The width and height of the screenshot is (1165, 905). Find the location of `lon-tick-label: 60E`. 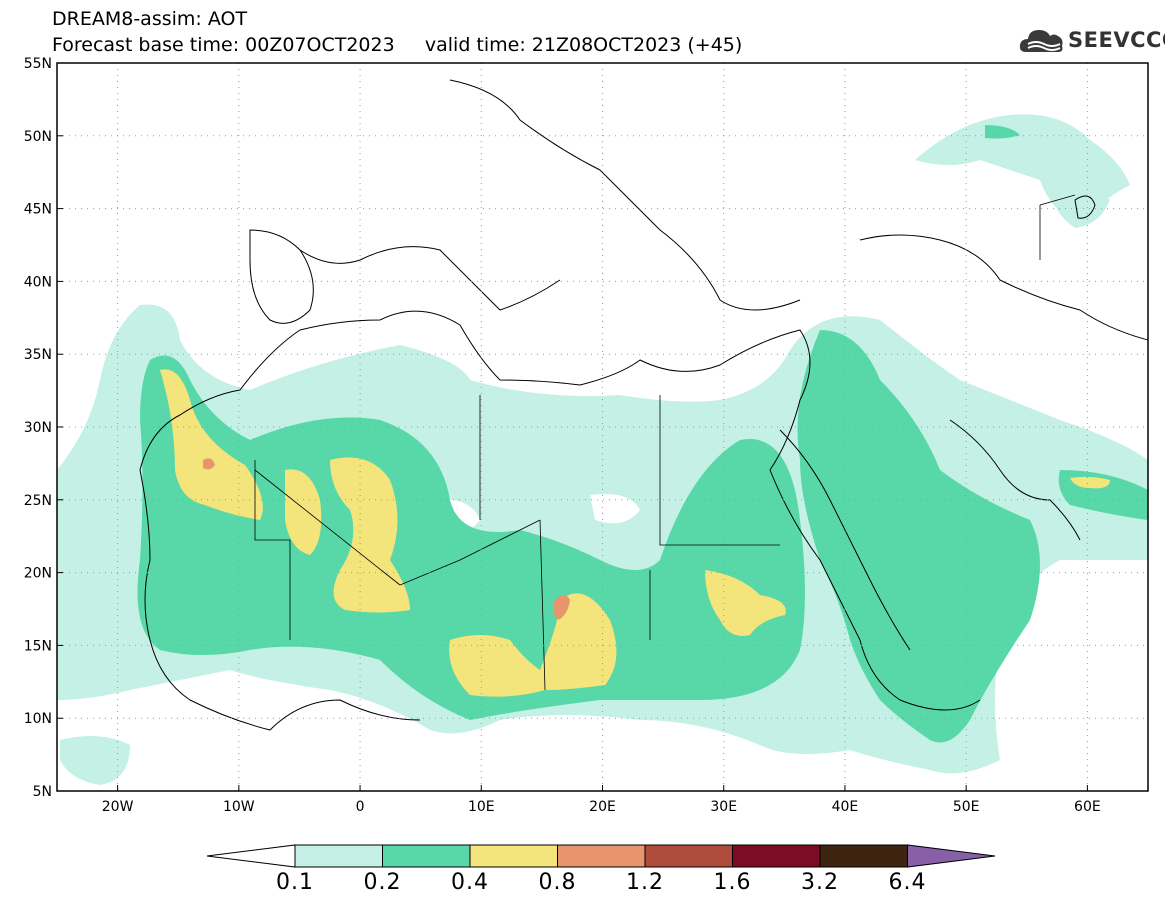

lon-tick-label: 60E is located at coordinates (1087, 807).